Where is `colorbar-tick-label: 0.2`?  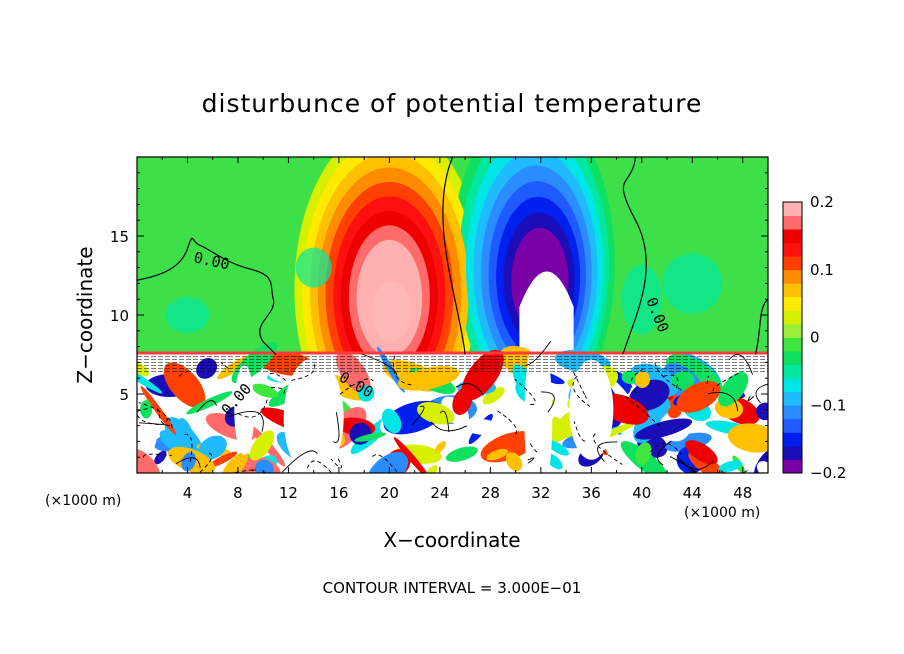
colorbar-tick-label: 0.2 is located at coordinates (822, 202).